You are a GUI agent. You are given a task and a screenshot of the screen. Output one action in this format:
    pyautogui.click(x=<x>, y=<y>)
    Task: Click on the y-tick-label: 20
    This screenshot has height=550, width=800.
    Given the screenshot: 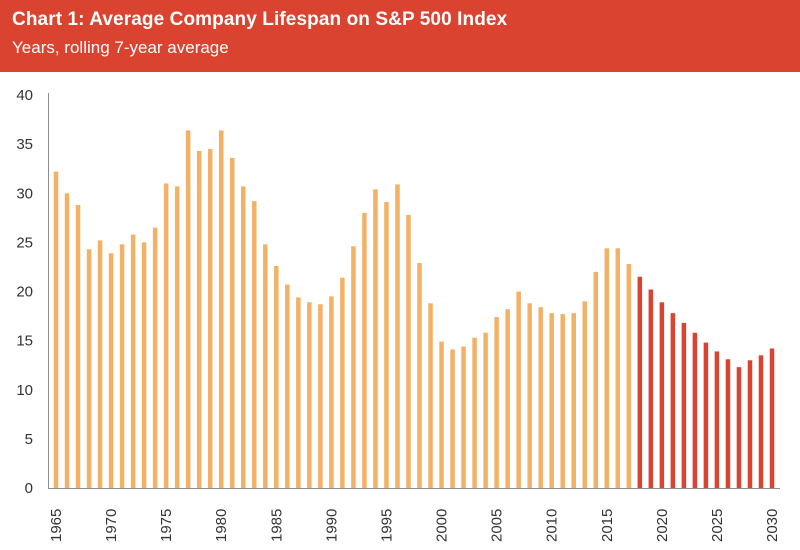 What is the action you would take?
    pyautogui.click(x=24, y=292)
    